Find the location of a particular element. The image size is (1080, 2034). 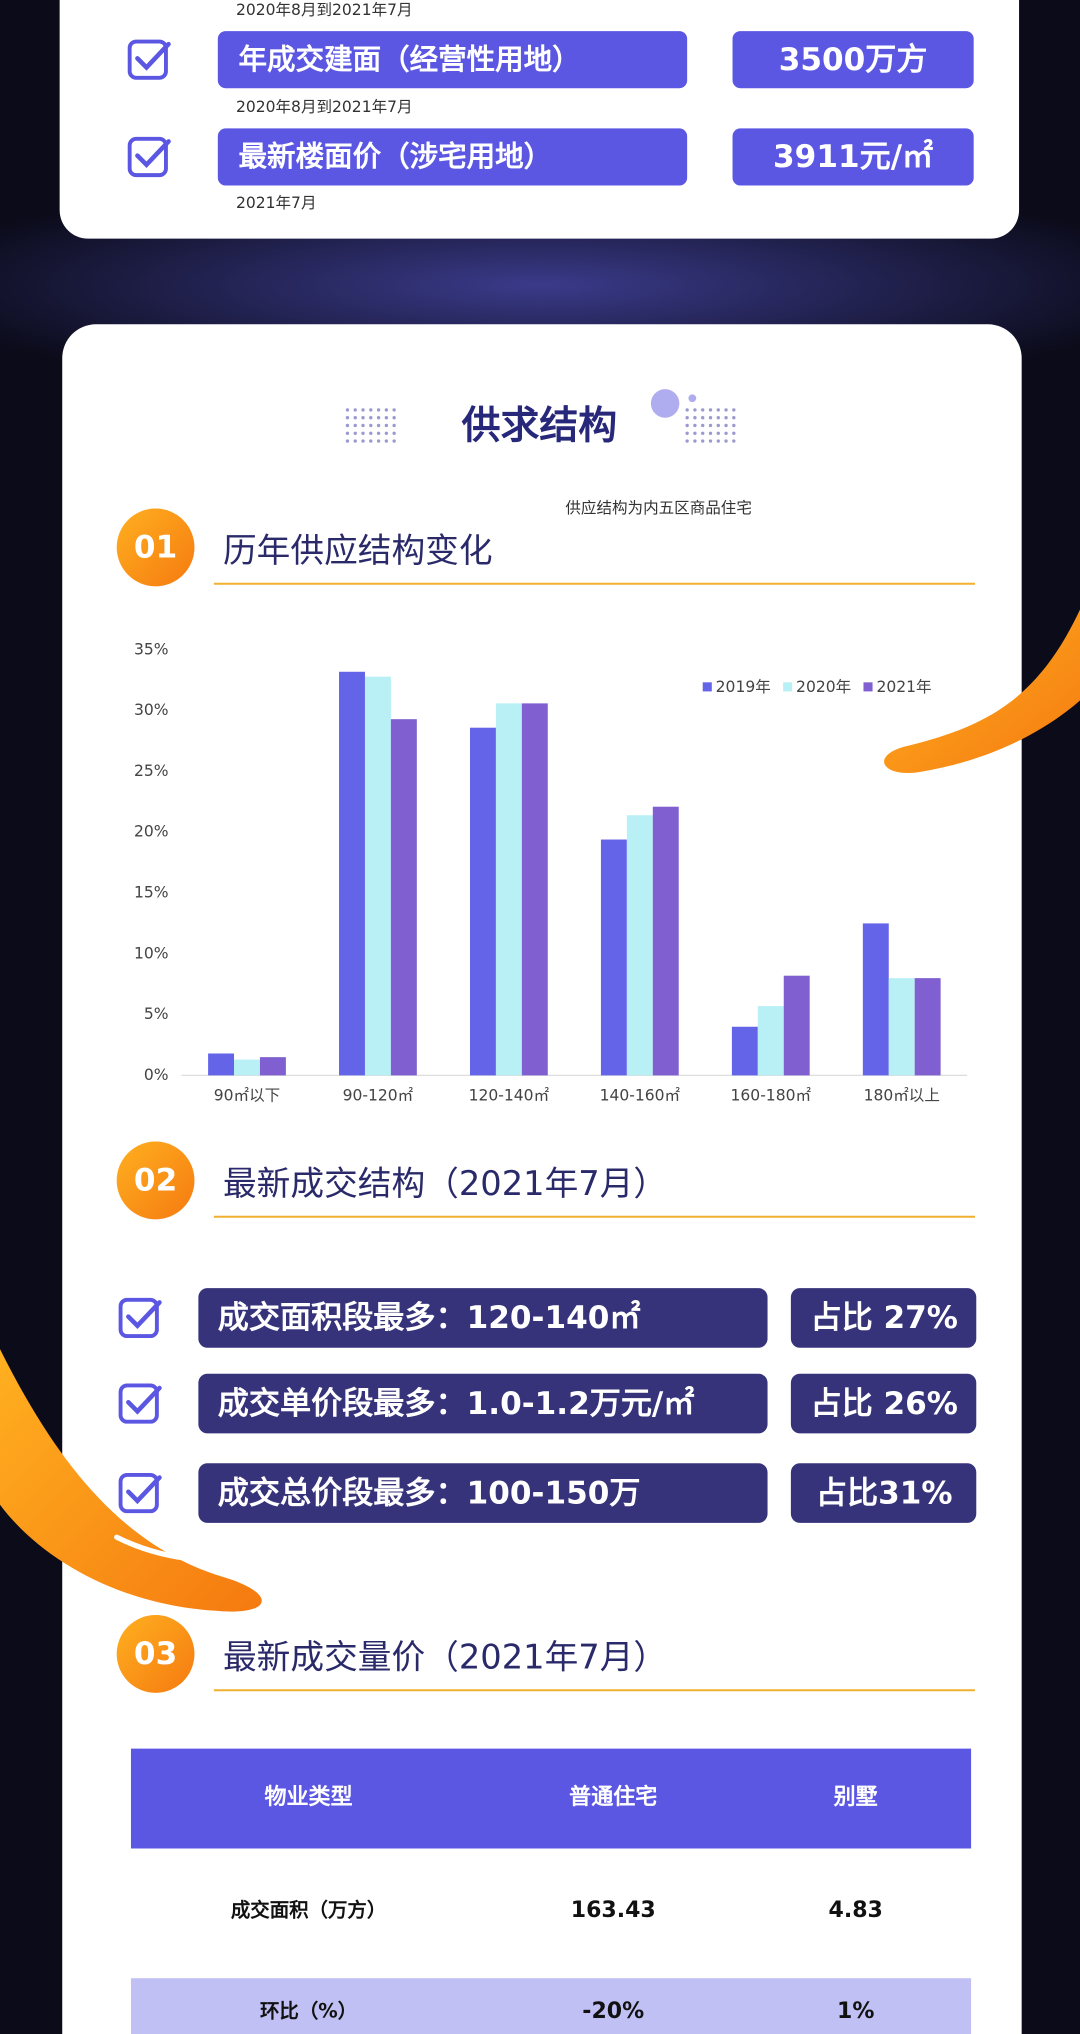

share-text: 占比 26% is located at coordinates (883, 1404).